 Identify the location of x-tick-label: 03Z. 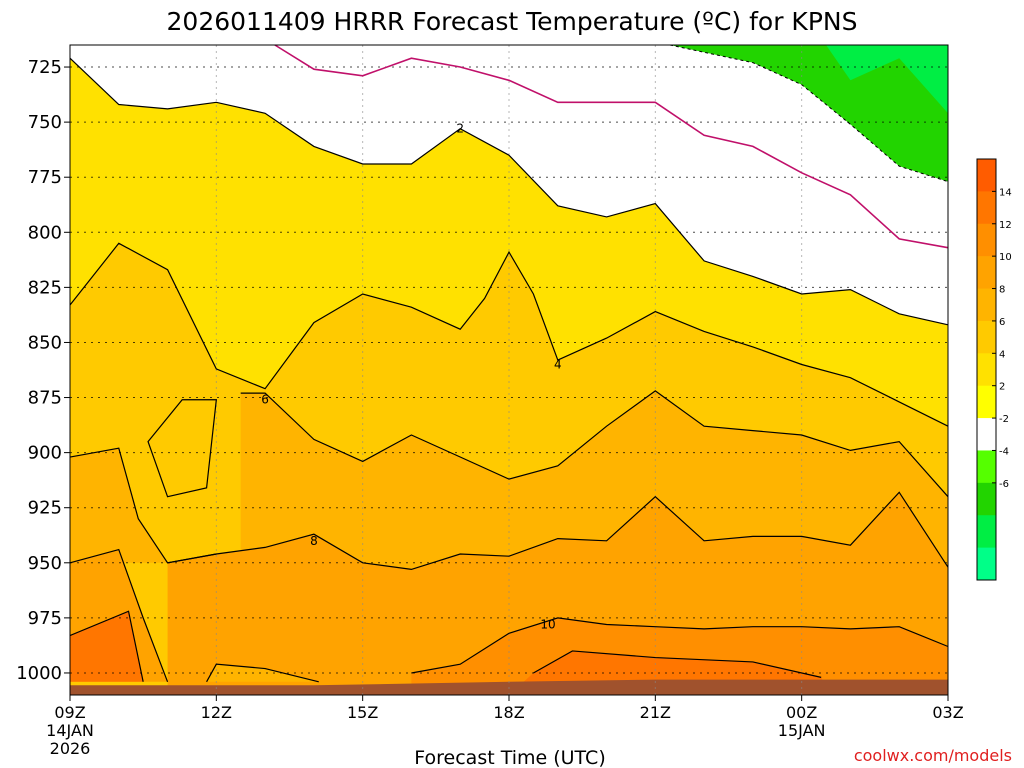
(947, 712).